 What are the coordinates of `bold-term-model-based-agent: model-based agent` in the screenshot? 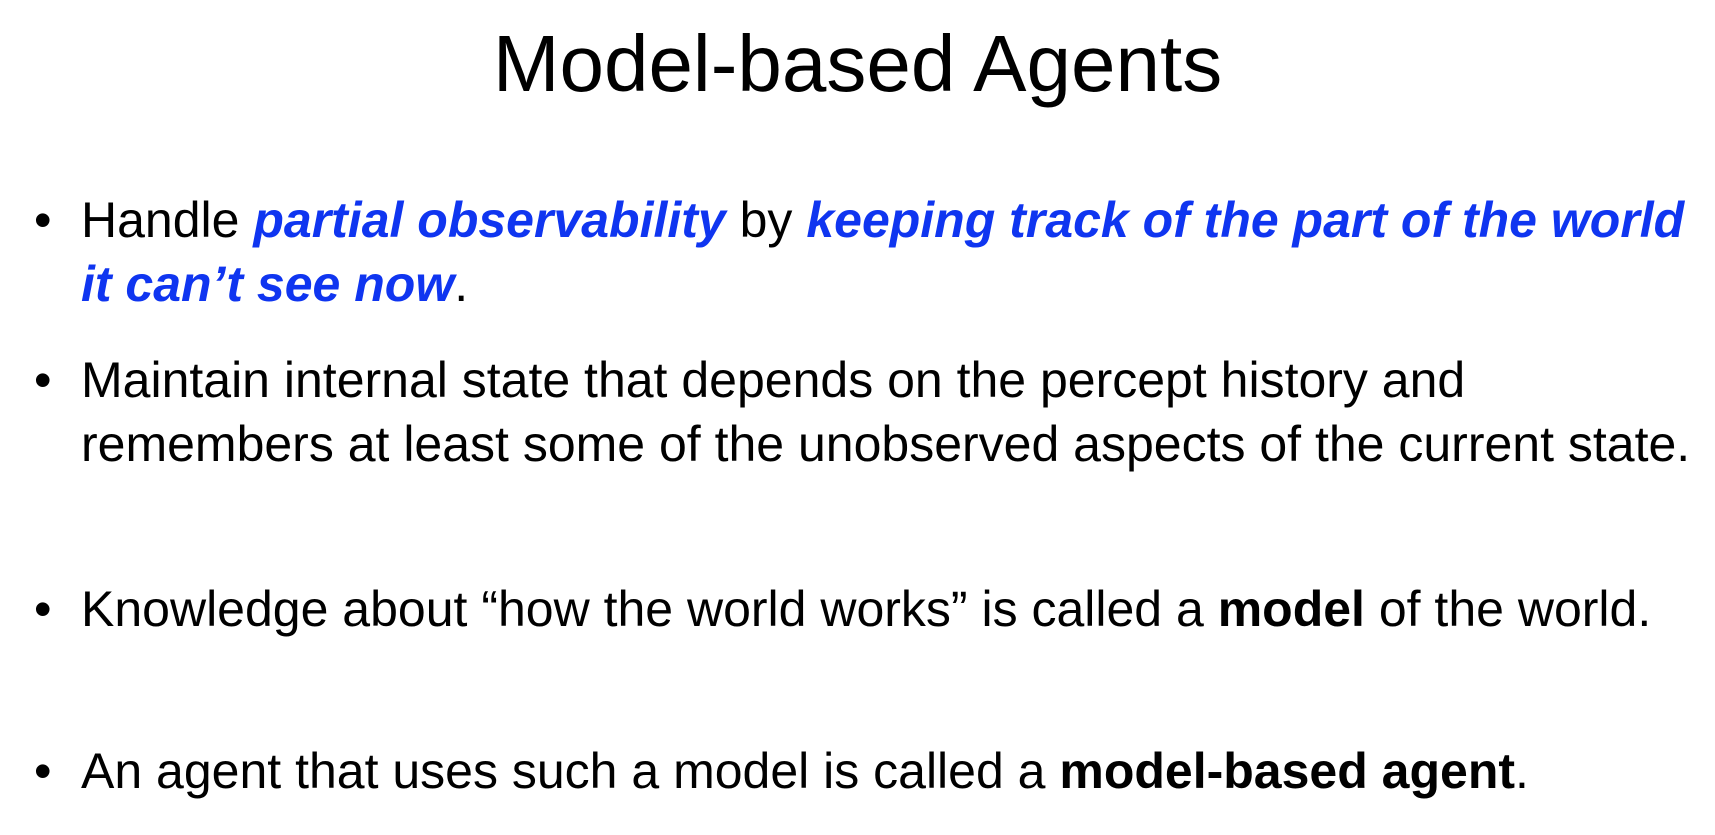 It's located at (1287, 771).